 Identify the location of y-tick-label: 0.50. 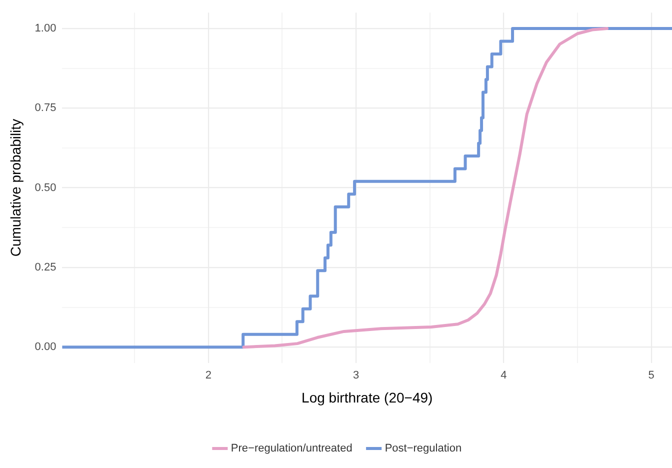
(45, 188).